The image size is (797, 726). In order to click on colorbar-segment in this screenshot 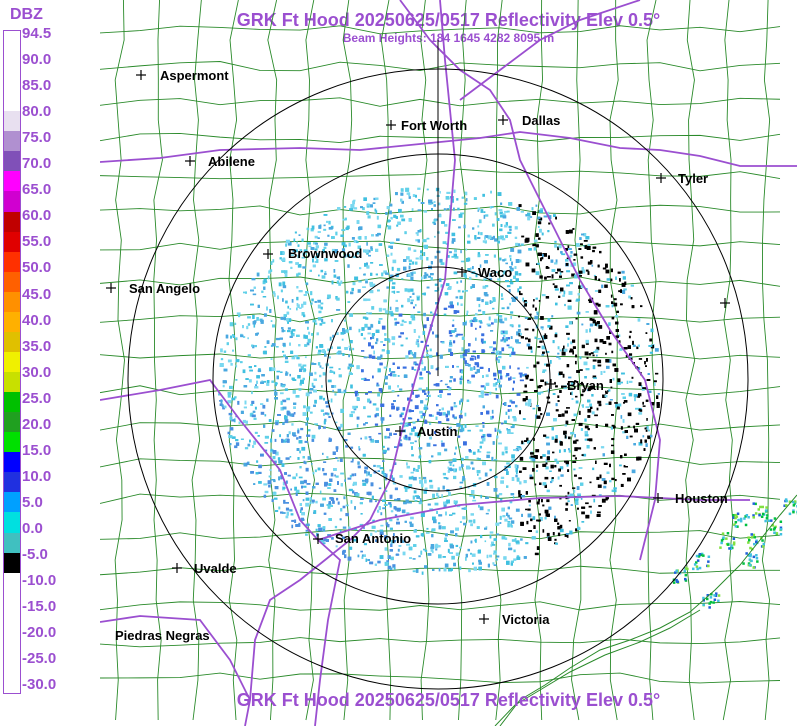, I will do `click(12, 161)`.